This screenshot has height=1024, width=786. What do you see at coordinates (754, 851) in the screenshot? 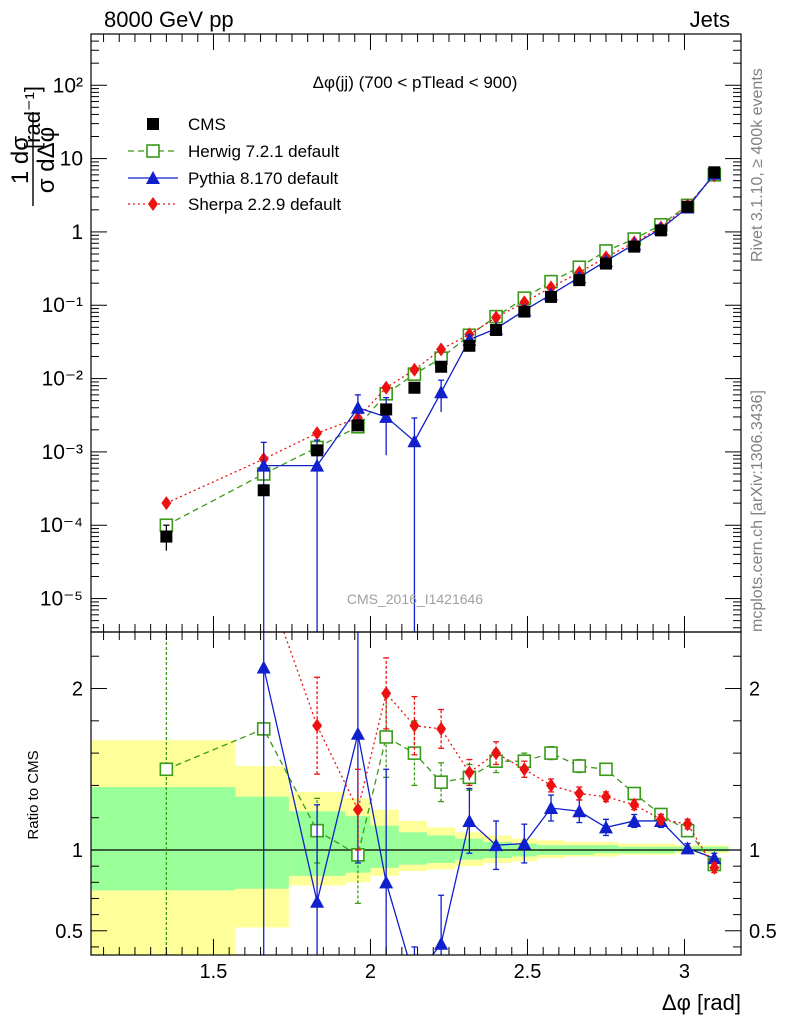
I see `ratio-y-tick-label-right: 1` at bounding box center [754, 851].